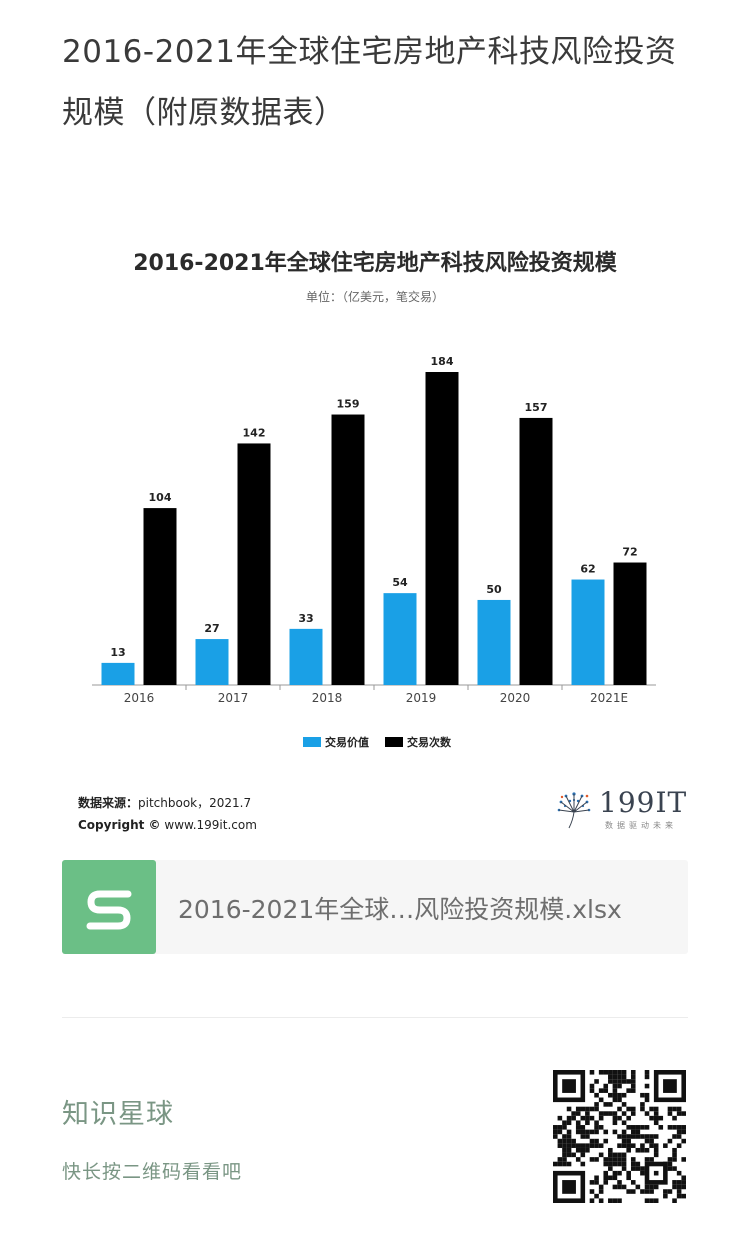 The height and width of the screenshot is (1257, 750). I want to click on planet-hint: 快长按二维码看看吧, so click(152, 1172).